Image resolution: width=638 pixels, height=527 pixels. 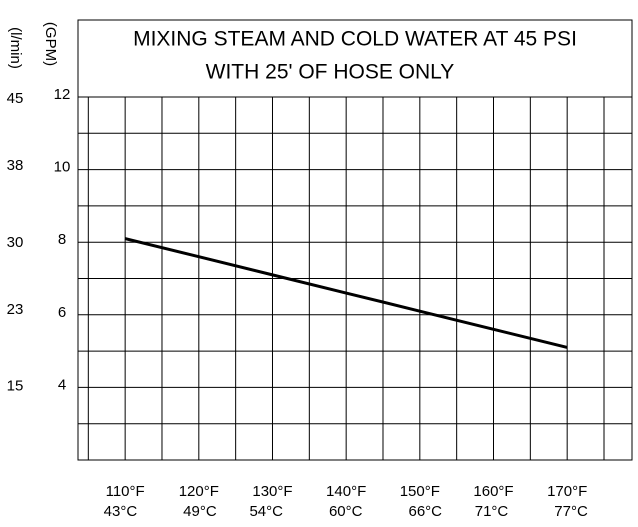 What do you see at coordinates (567, 491) in the screenshot?
I see `x-tick-label: 170°F` at bounding box center [567, 491].